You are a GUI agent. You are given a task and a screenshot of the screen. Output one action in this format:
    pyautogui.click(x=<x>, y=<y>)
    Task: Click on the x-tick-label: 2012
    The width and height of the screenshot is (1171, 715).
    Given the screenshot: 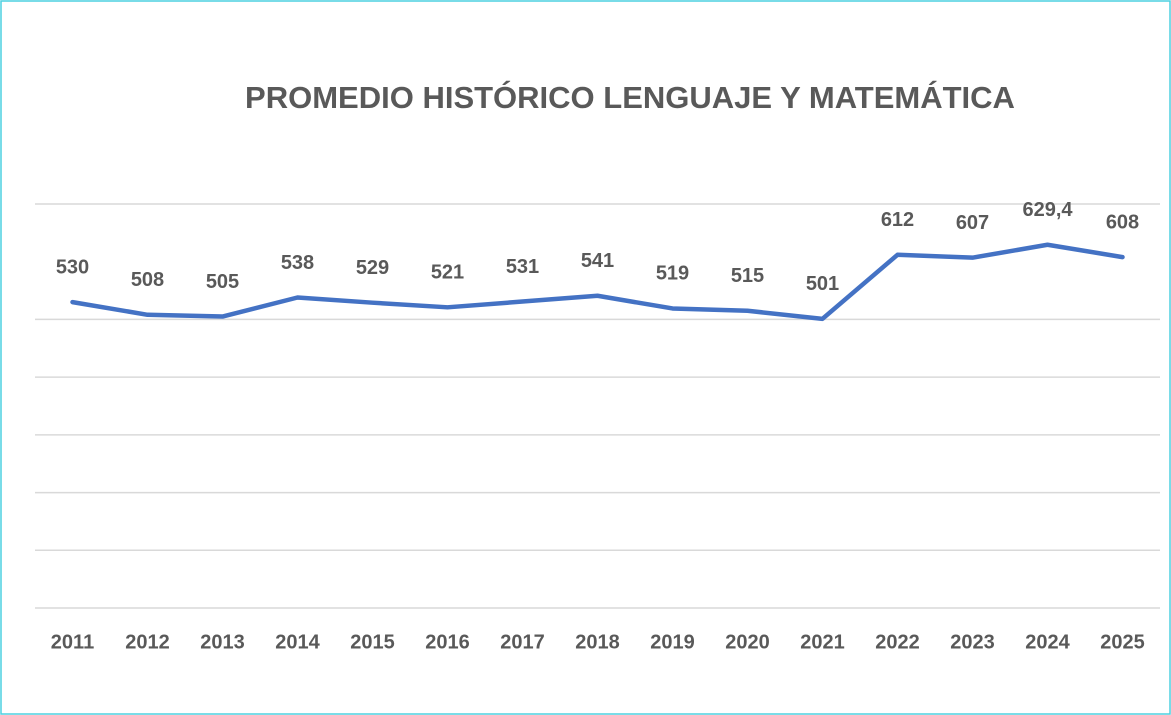 What is the action you would take?
    pyautogui.click(x=147, y=642)
    